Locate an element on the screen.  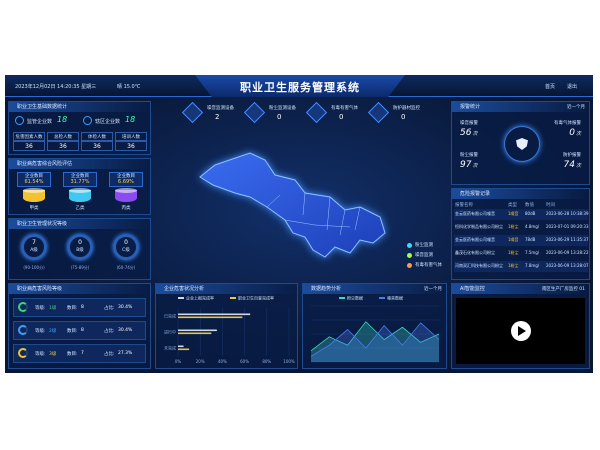
table-header: 危害因素人数 is located at coordinates (29, 136).